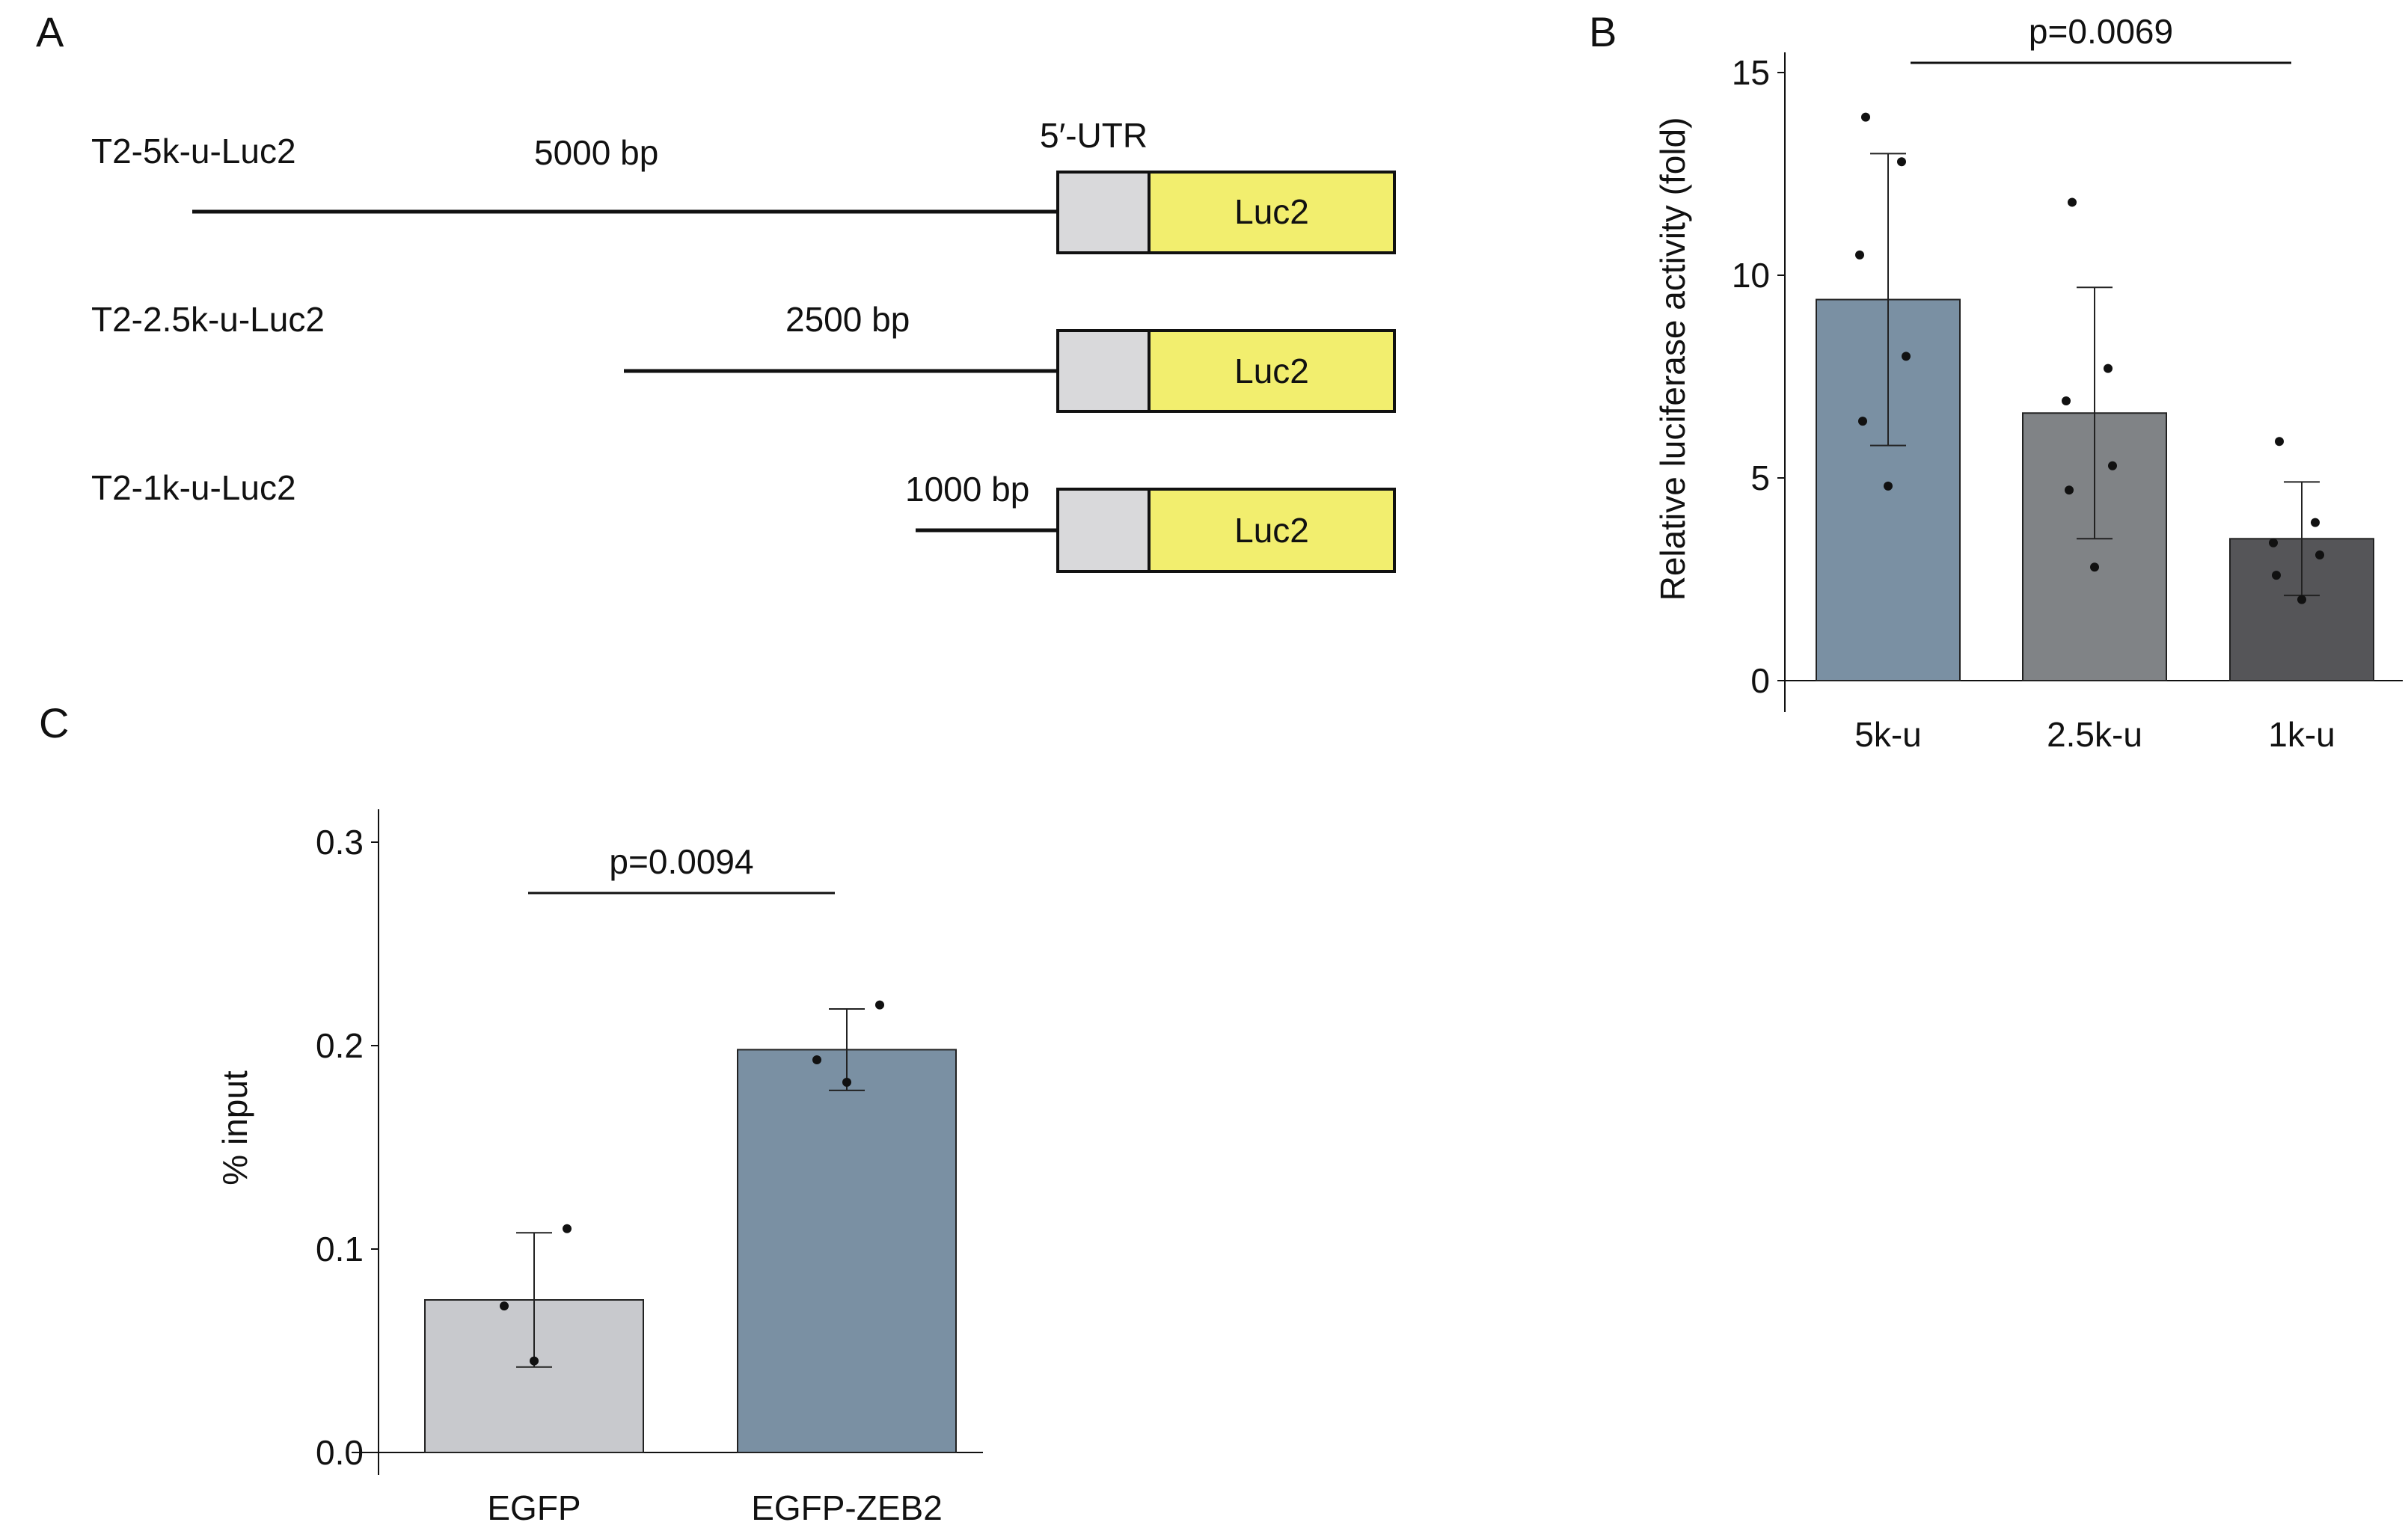 The image size is (2408, 1537). What do you see at coordinates (340, 1249) in the screenshot?
I see `y-tick-label: 0.1` at bounding box center [340, 1249].